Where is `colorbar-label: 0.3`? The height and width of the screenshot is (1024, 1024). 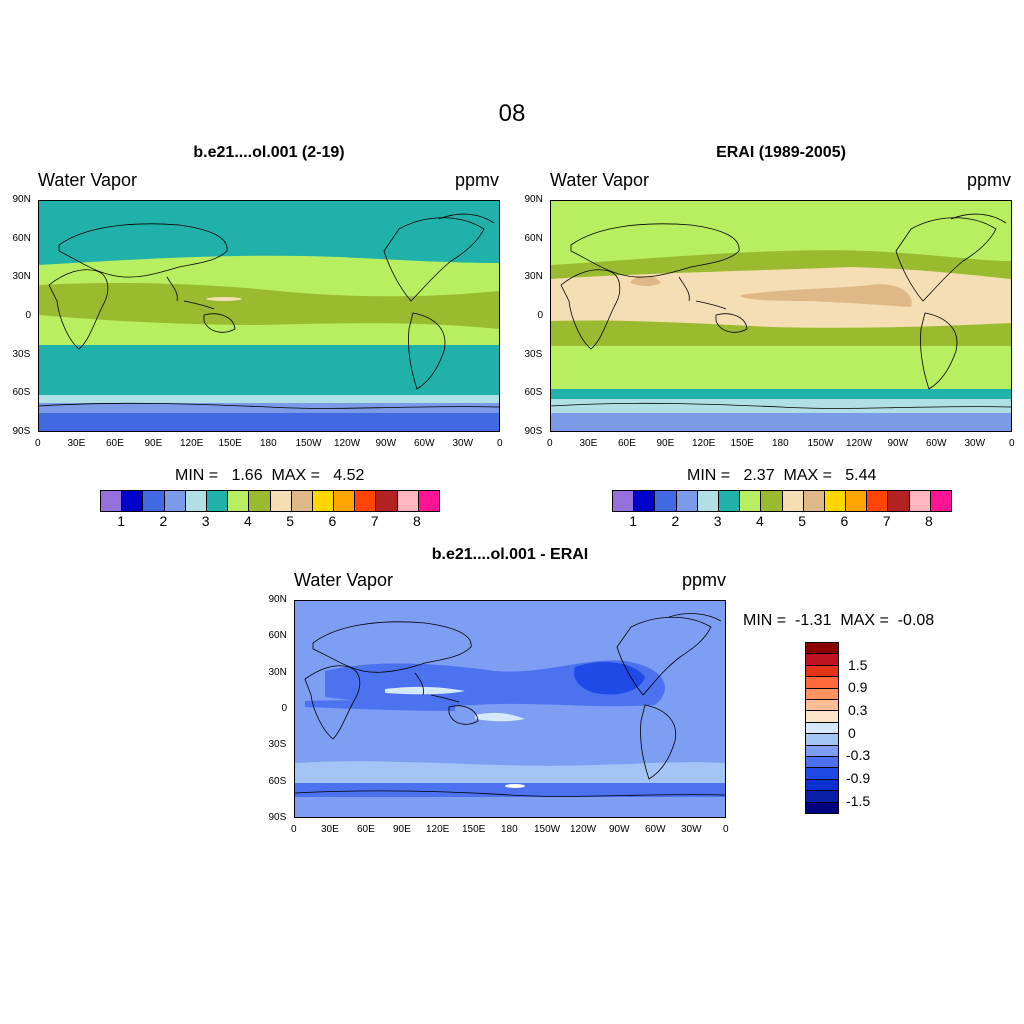
colorbar-label: 0.3 is located at coordinates (858, 710).